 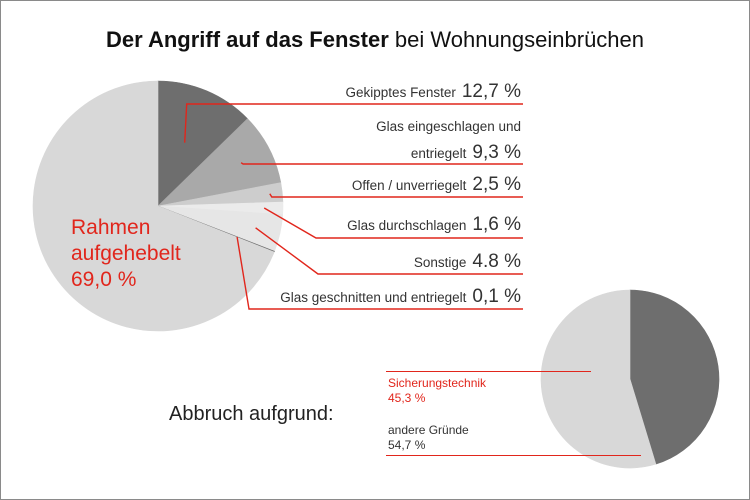 What do you see at coordinates (516, 39) in the screenshot?
I see `chart-title-rest: bei Wohnungseinbrüchen` at bounding box center [516, 39].